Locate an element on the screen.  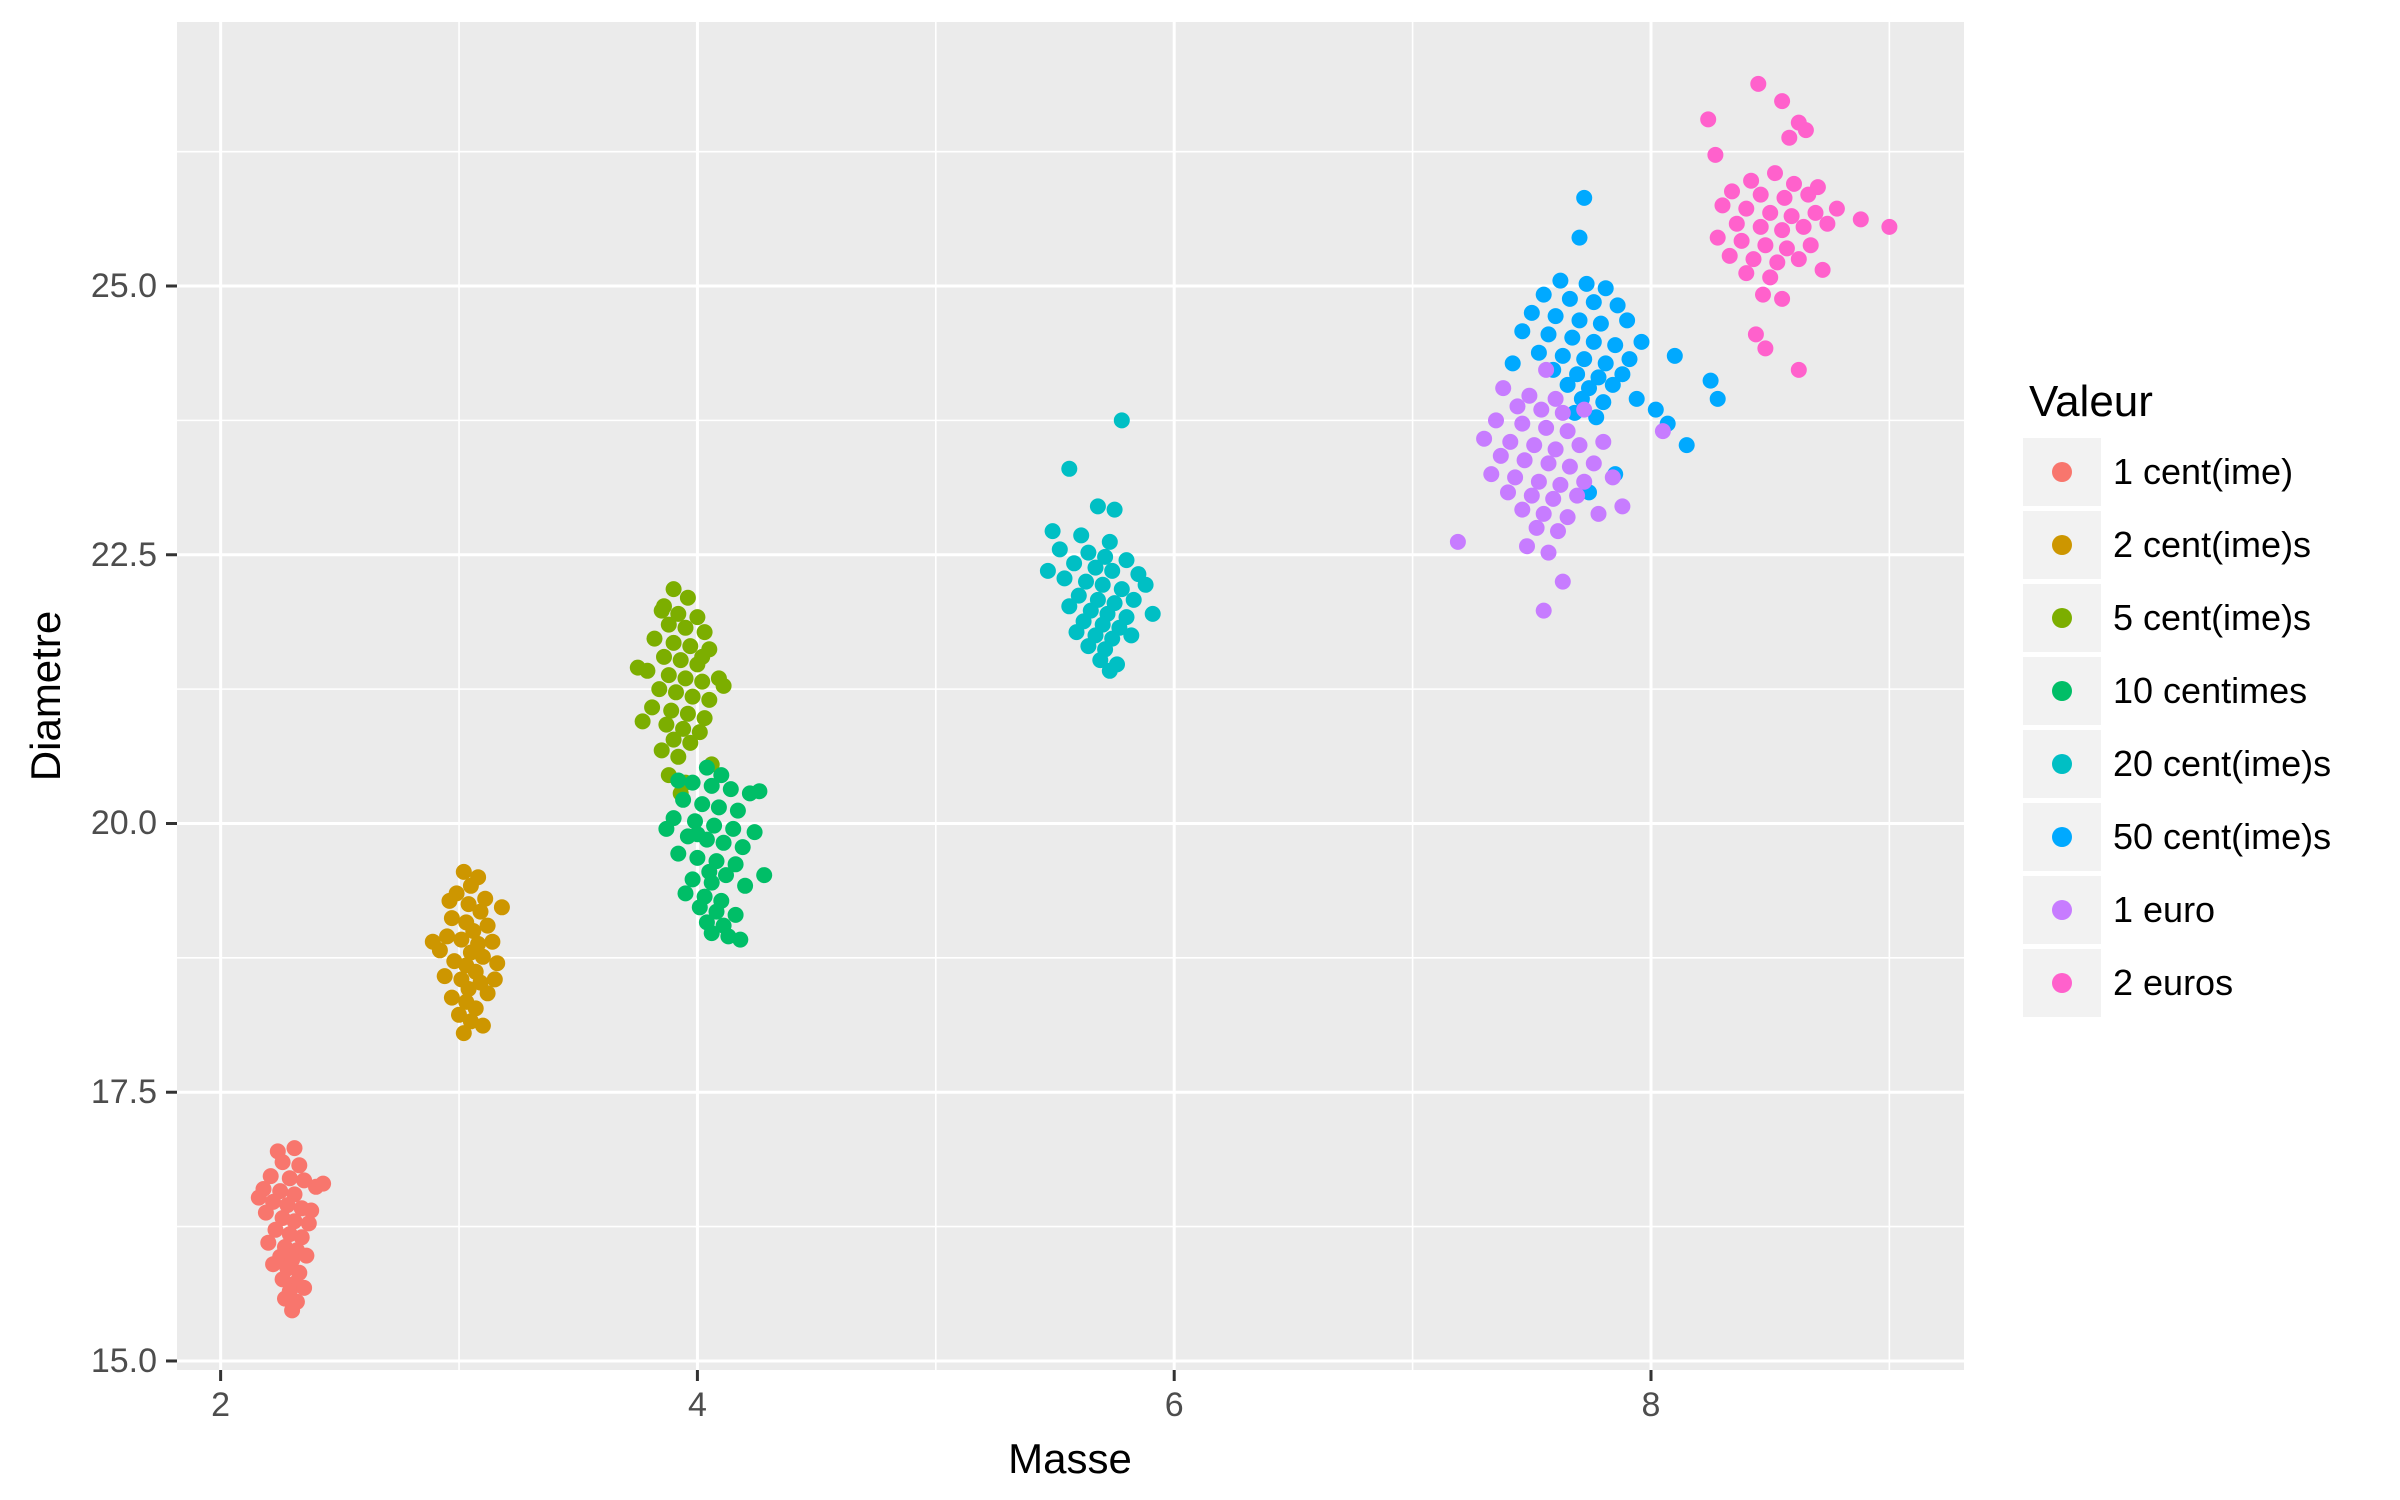
legend-key-dot is located at coordinates (2062, 764).